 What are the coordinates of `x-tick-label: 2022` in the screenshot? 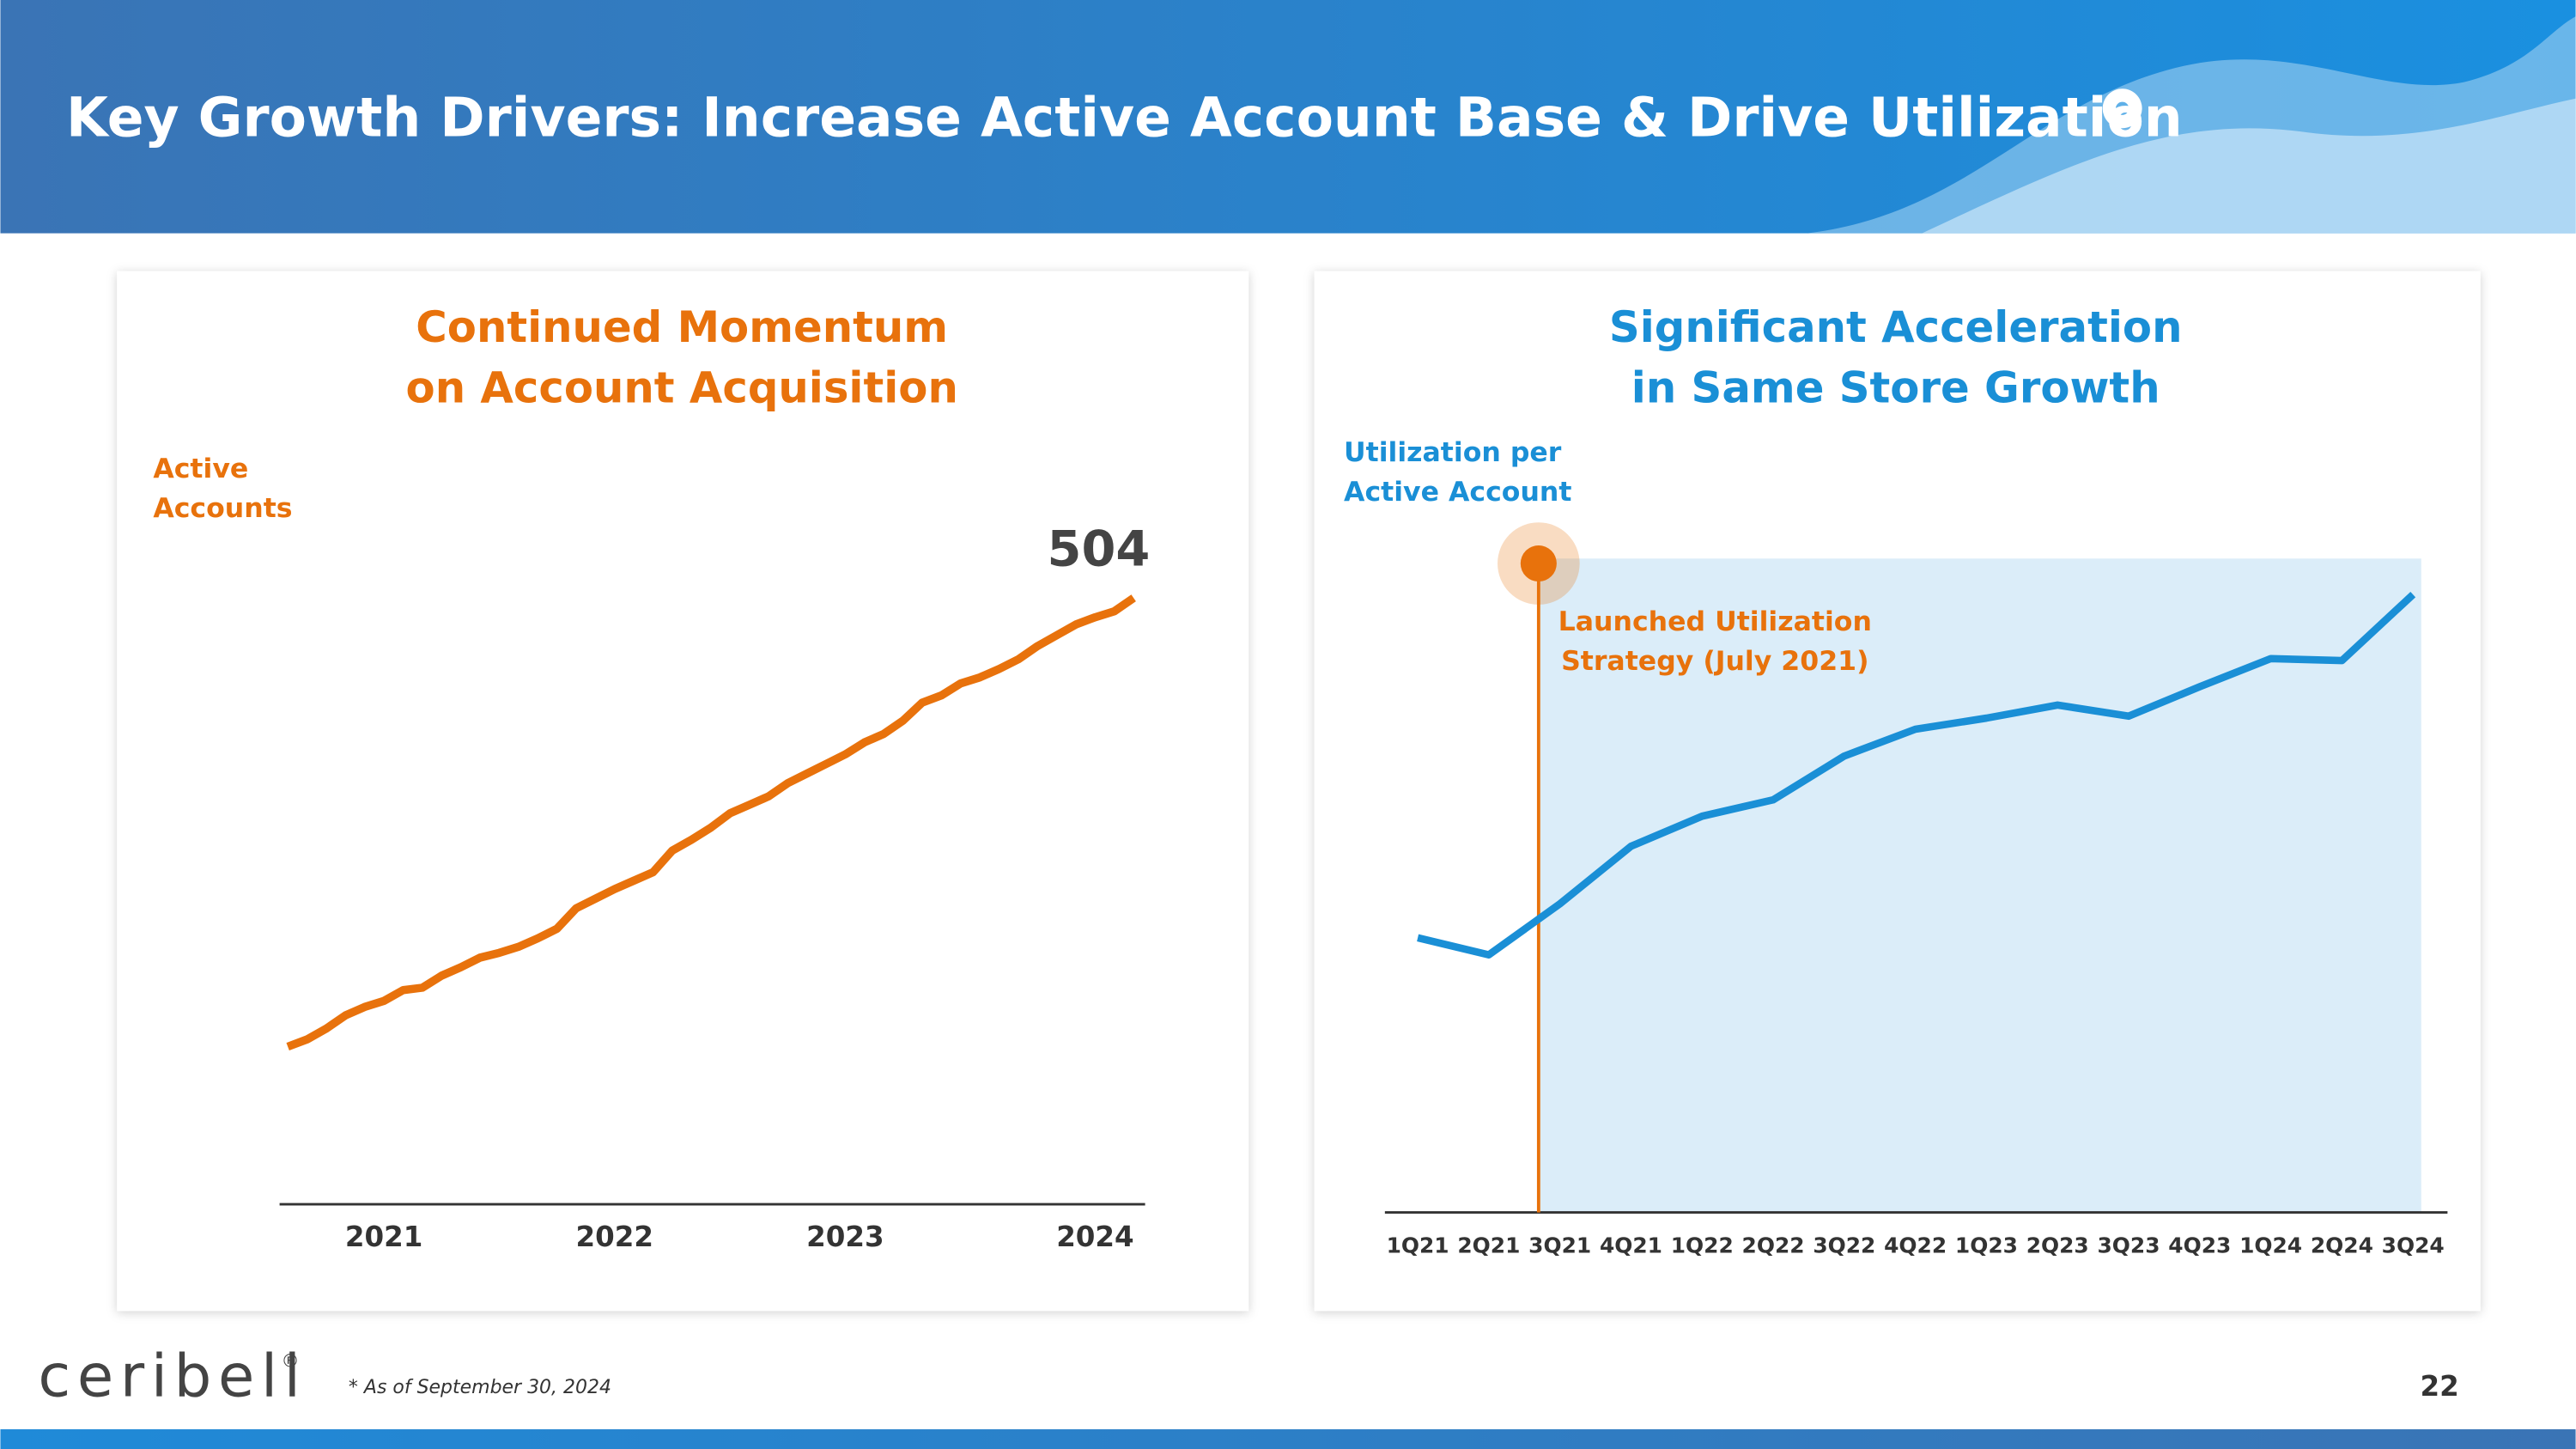 It's located at (614, 1237).